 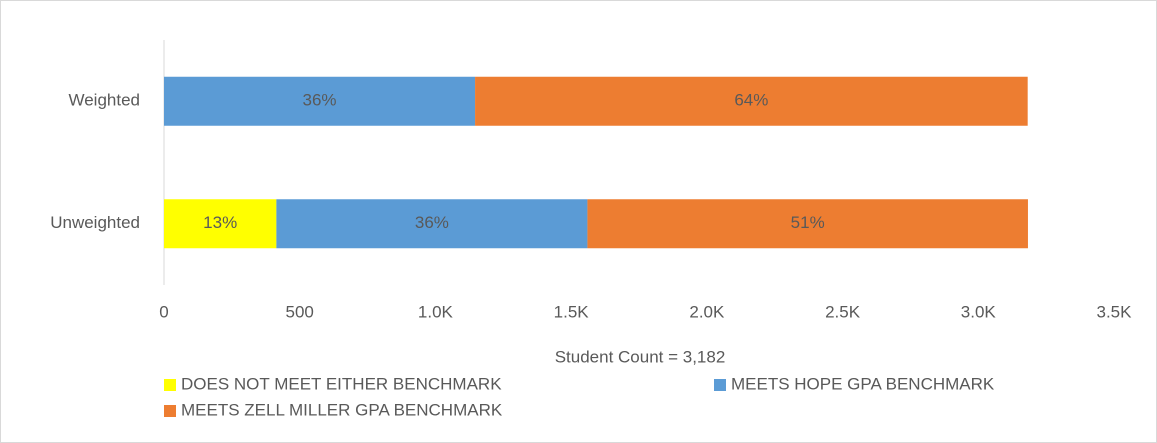 What do you see at coordinates (863, 383) in the screenshot?
I see `legend-label: MEETS HOPE GPA BENCHMARK` at bounding box center [863, 383].